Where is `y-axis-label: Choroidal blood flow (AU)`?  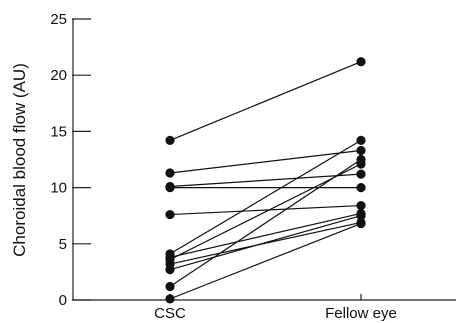
y-axis-label: Choroidal blood flow (AU) is located at coordinates (19, 160).